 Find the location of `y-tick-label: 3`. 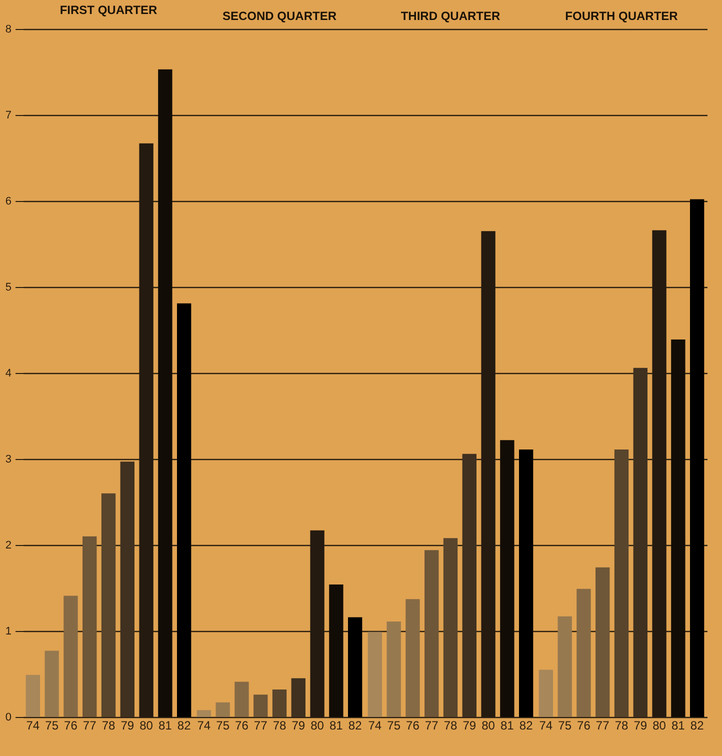

y-tick-label: 3 is located at coordinates (8, 460).